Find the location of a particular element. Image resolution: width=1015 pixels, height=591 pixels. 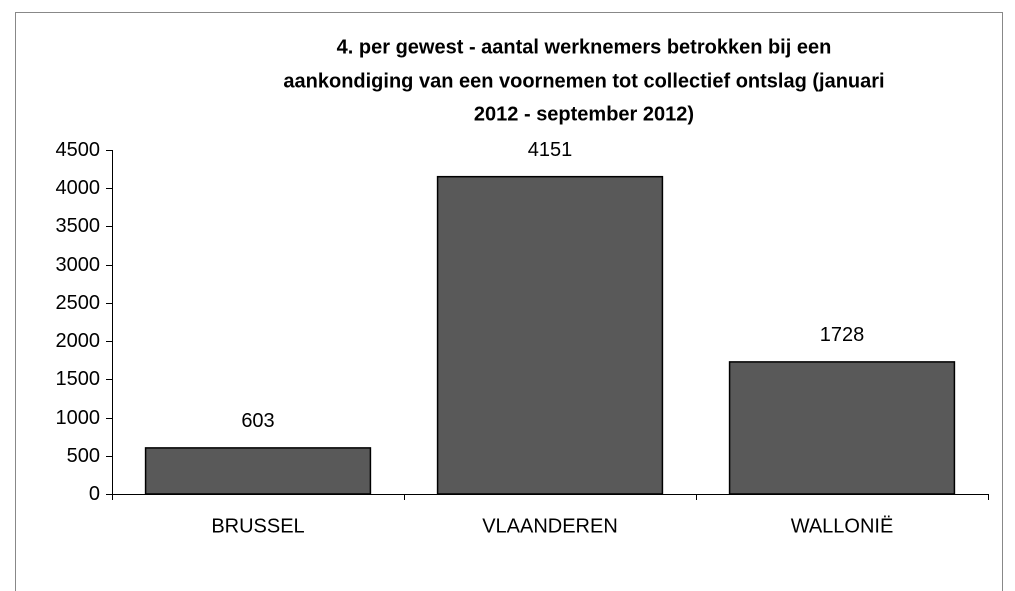

x-tick-label: VLAANDEREN is located at coordinates (550, 526).